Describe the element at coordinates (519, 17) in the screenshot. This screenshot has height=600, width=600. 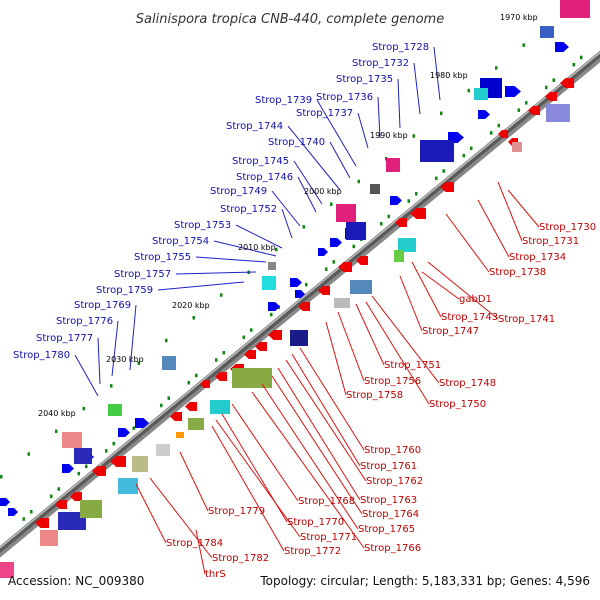
I see `kbp-label: 1970 kbp` at that location.